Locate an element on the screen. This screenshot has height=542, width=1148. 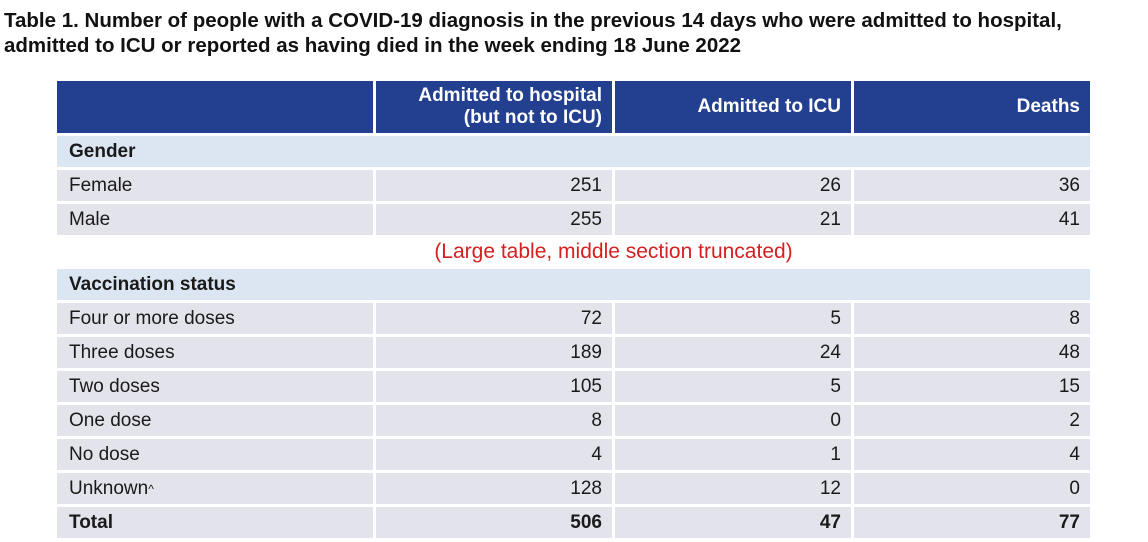
row-label: Female is located at coordinates (215, 185).